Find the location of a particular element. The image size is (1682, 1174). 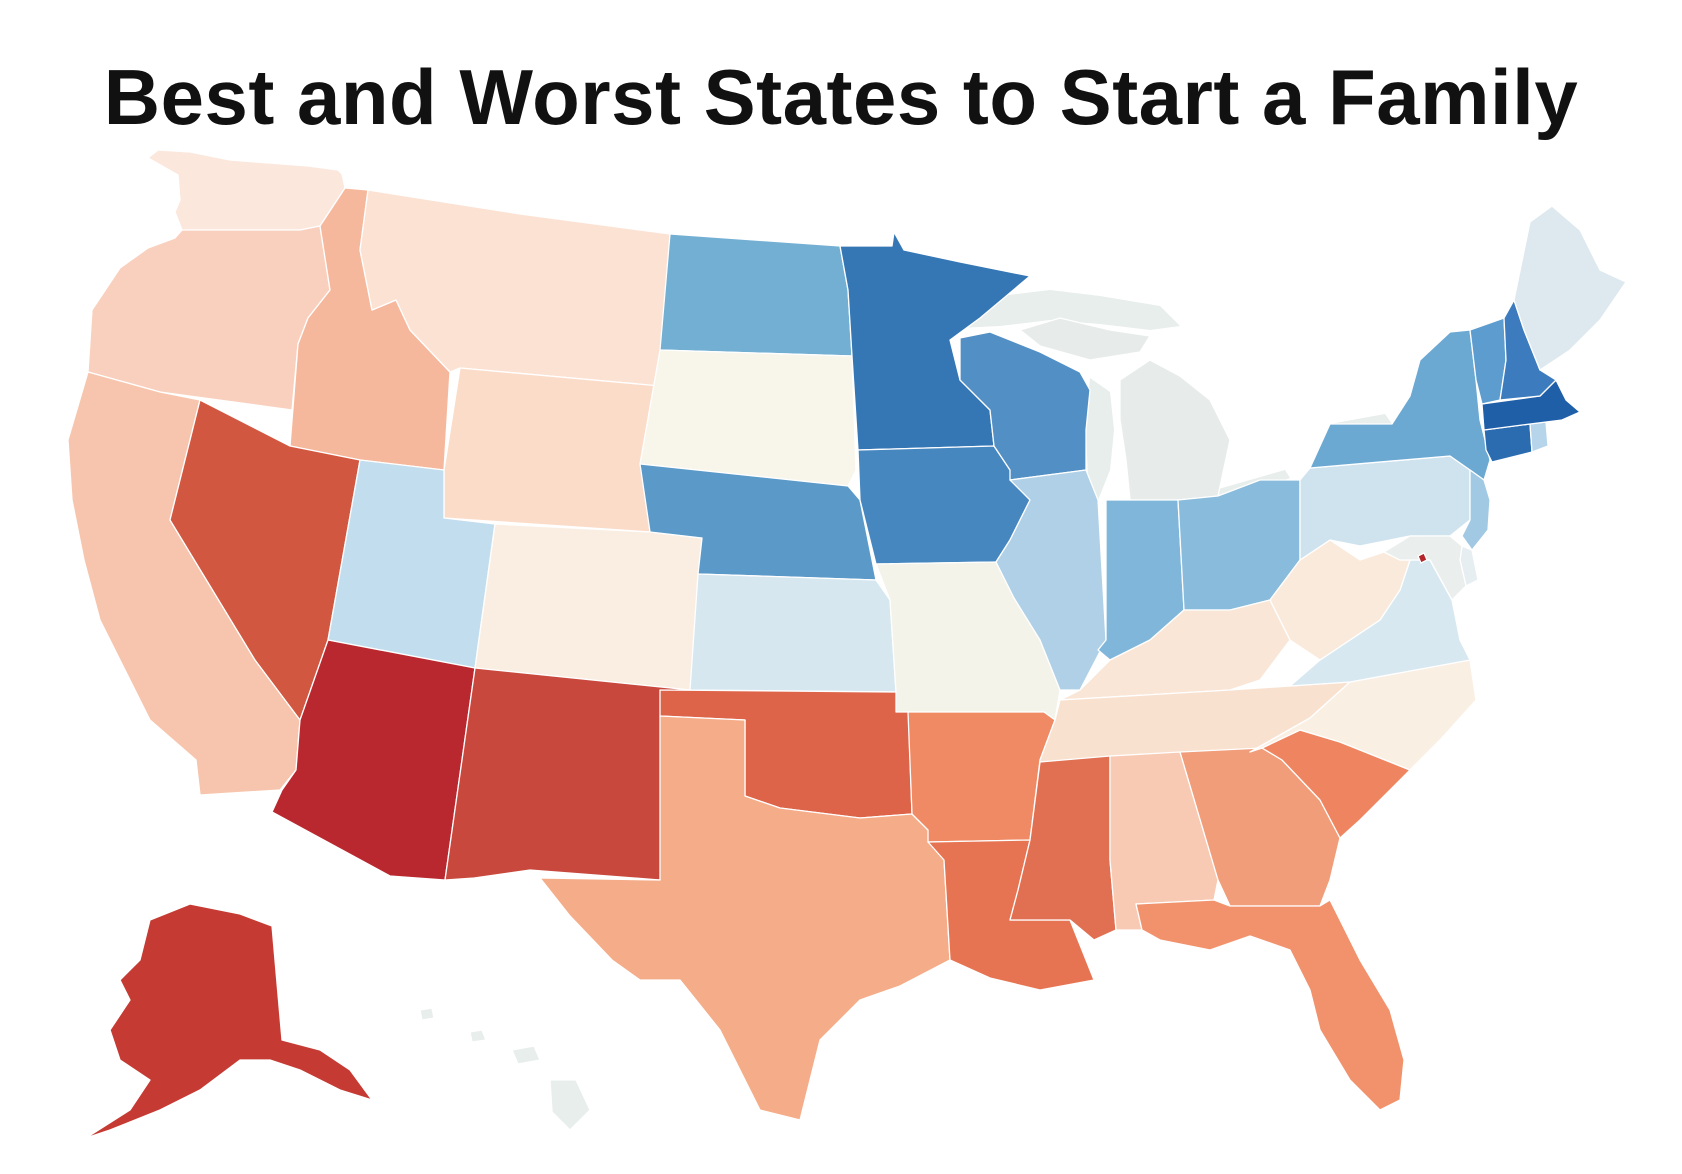

page-title: Best and Worst States to Start a Family is located at coordinates (841, 97).